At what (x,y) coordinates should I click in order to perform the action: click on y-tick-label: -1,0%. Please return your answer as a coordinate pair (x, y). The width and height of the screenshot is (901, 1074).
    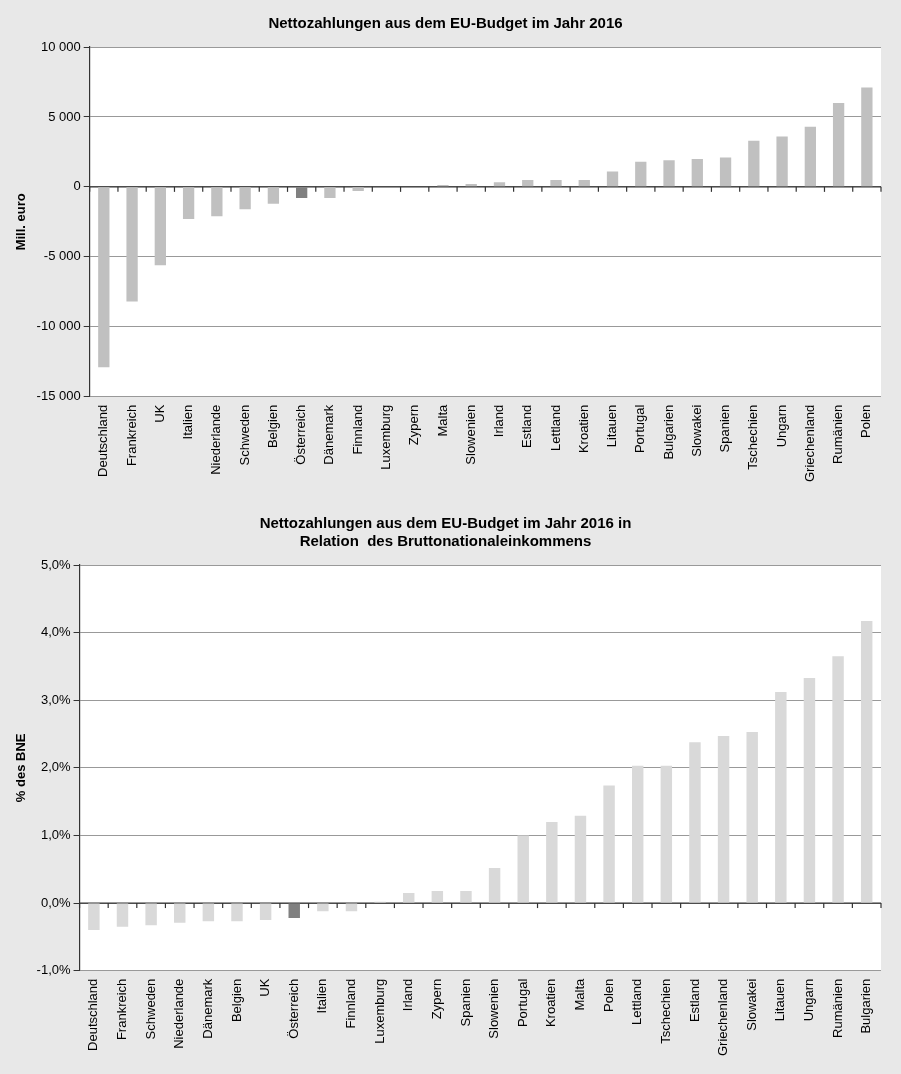
    Looking at the image, I should click on (53, 970).